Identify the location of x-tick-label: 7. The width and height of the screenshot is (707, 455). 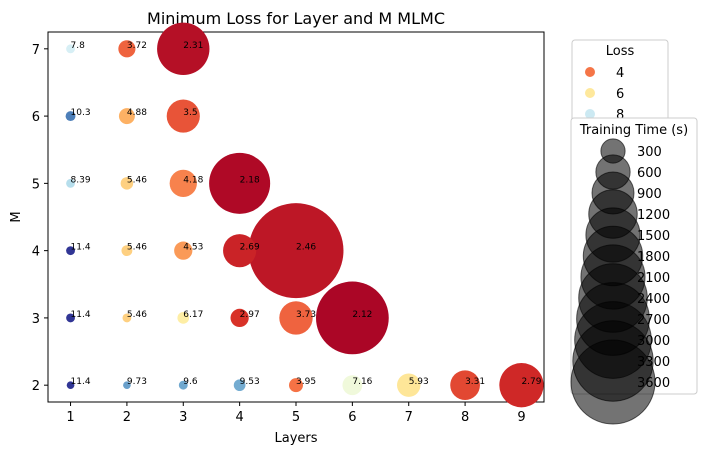
(409, 417).